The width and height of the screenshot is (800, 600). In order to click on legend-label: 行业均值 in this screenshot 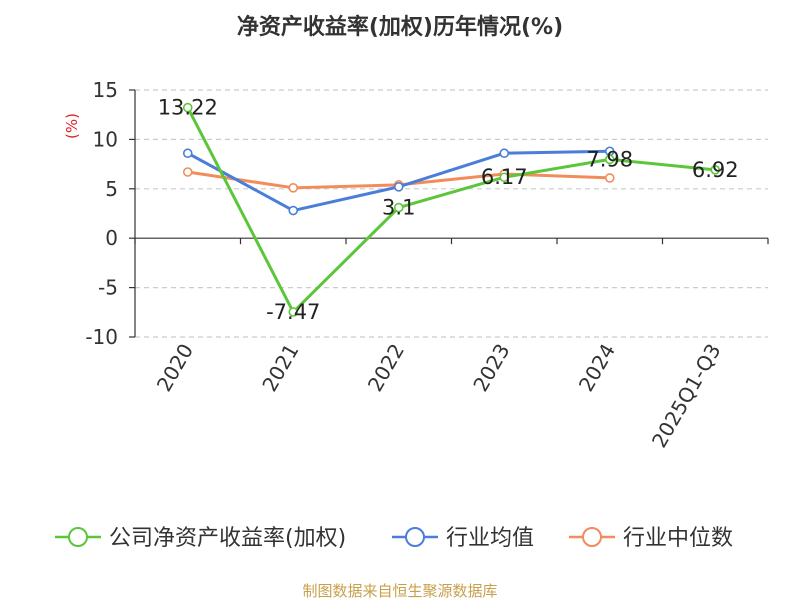, I will do `click(490, 538)`.